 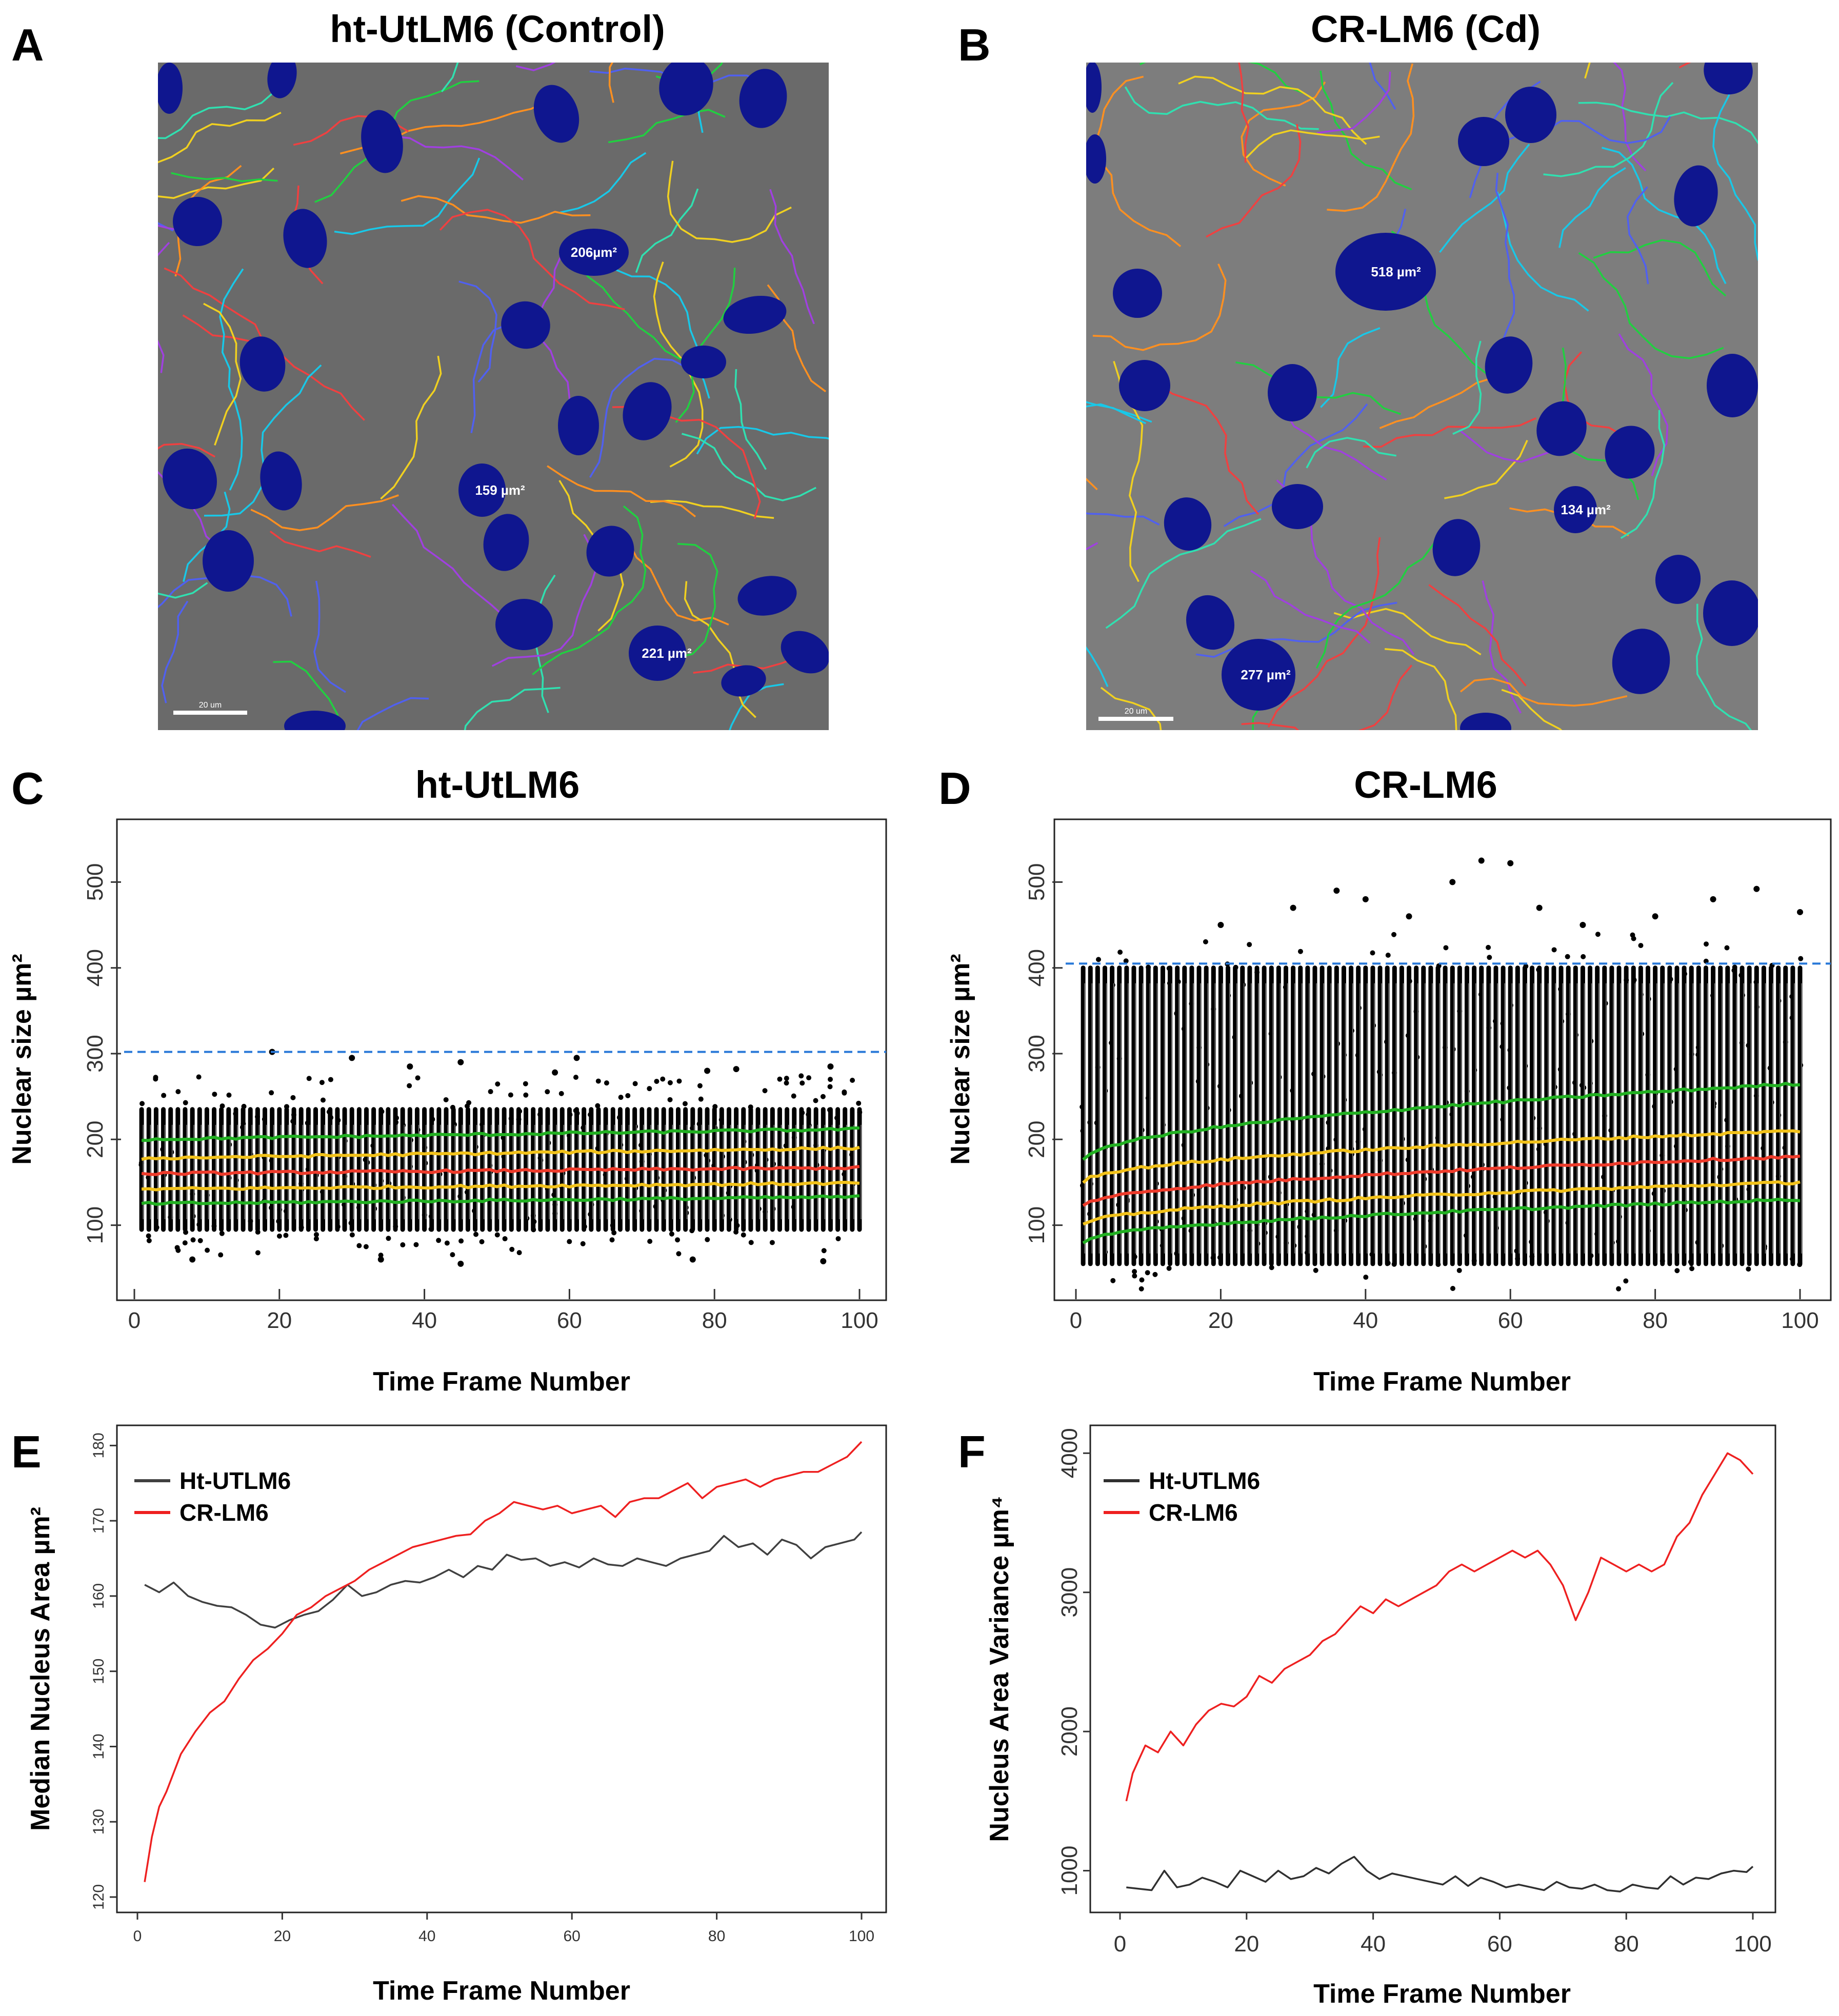 I want to click on chart-e-xtick-label: 20, so click(x=282, y=1936).